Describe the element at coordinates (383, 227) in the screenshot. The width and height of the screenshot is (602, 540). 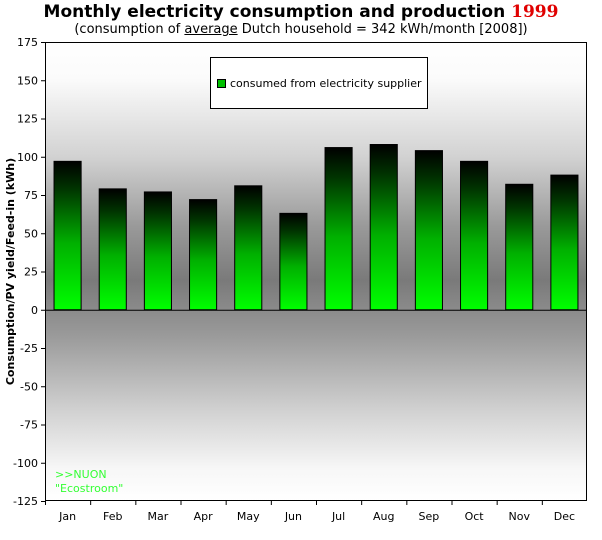
I see `bar-aug` at that location.